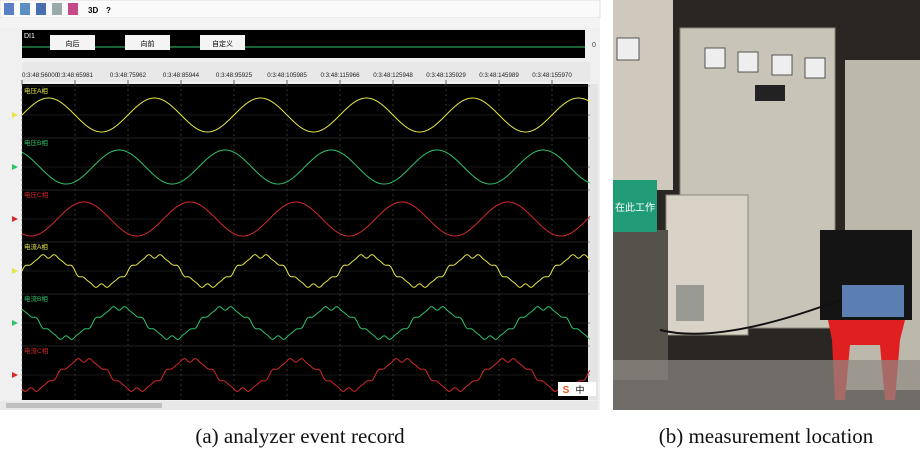  Describe the element at coordinates (300, 23) in the screenshot. I see `menu-bar` at that location.